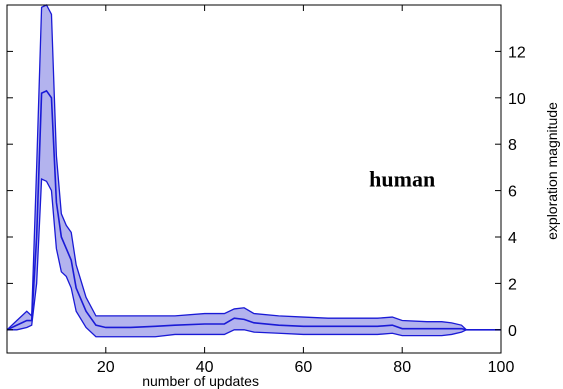 This screenshot has width=563, height=389. Describe the element at coordinates (552, 171) in the screenshot. I see `y-axis-label: exploration magnitude` at that location.